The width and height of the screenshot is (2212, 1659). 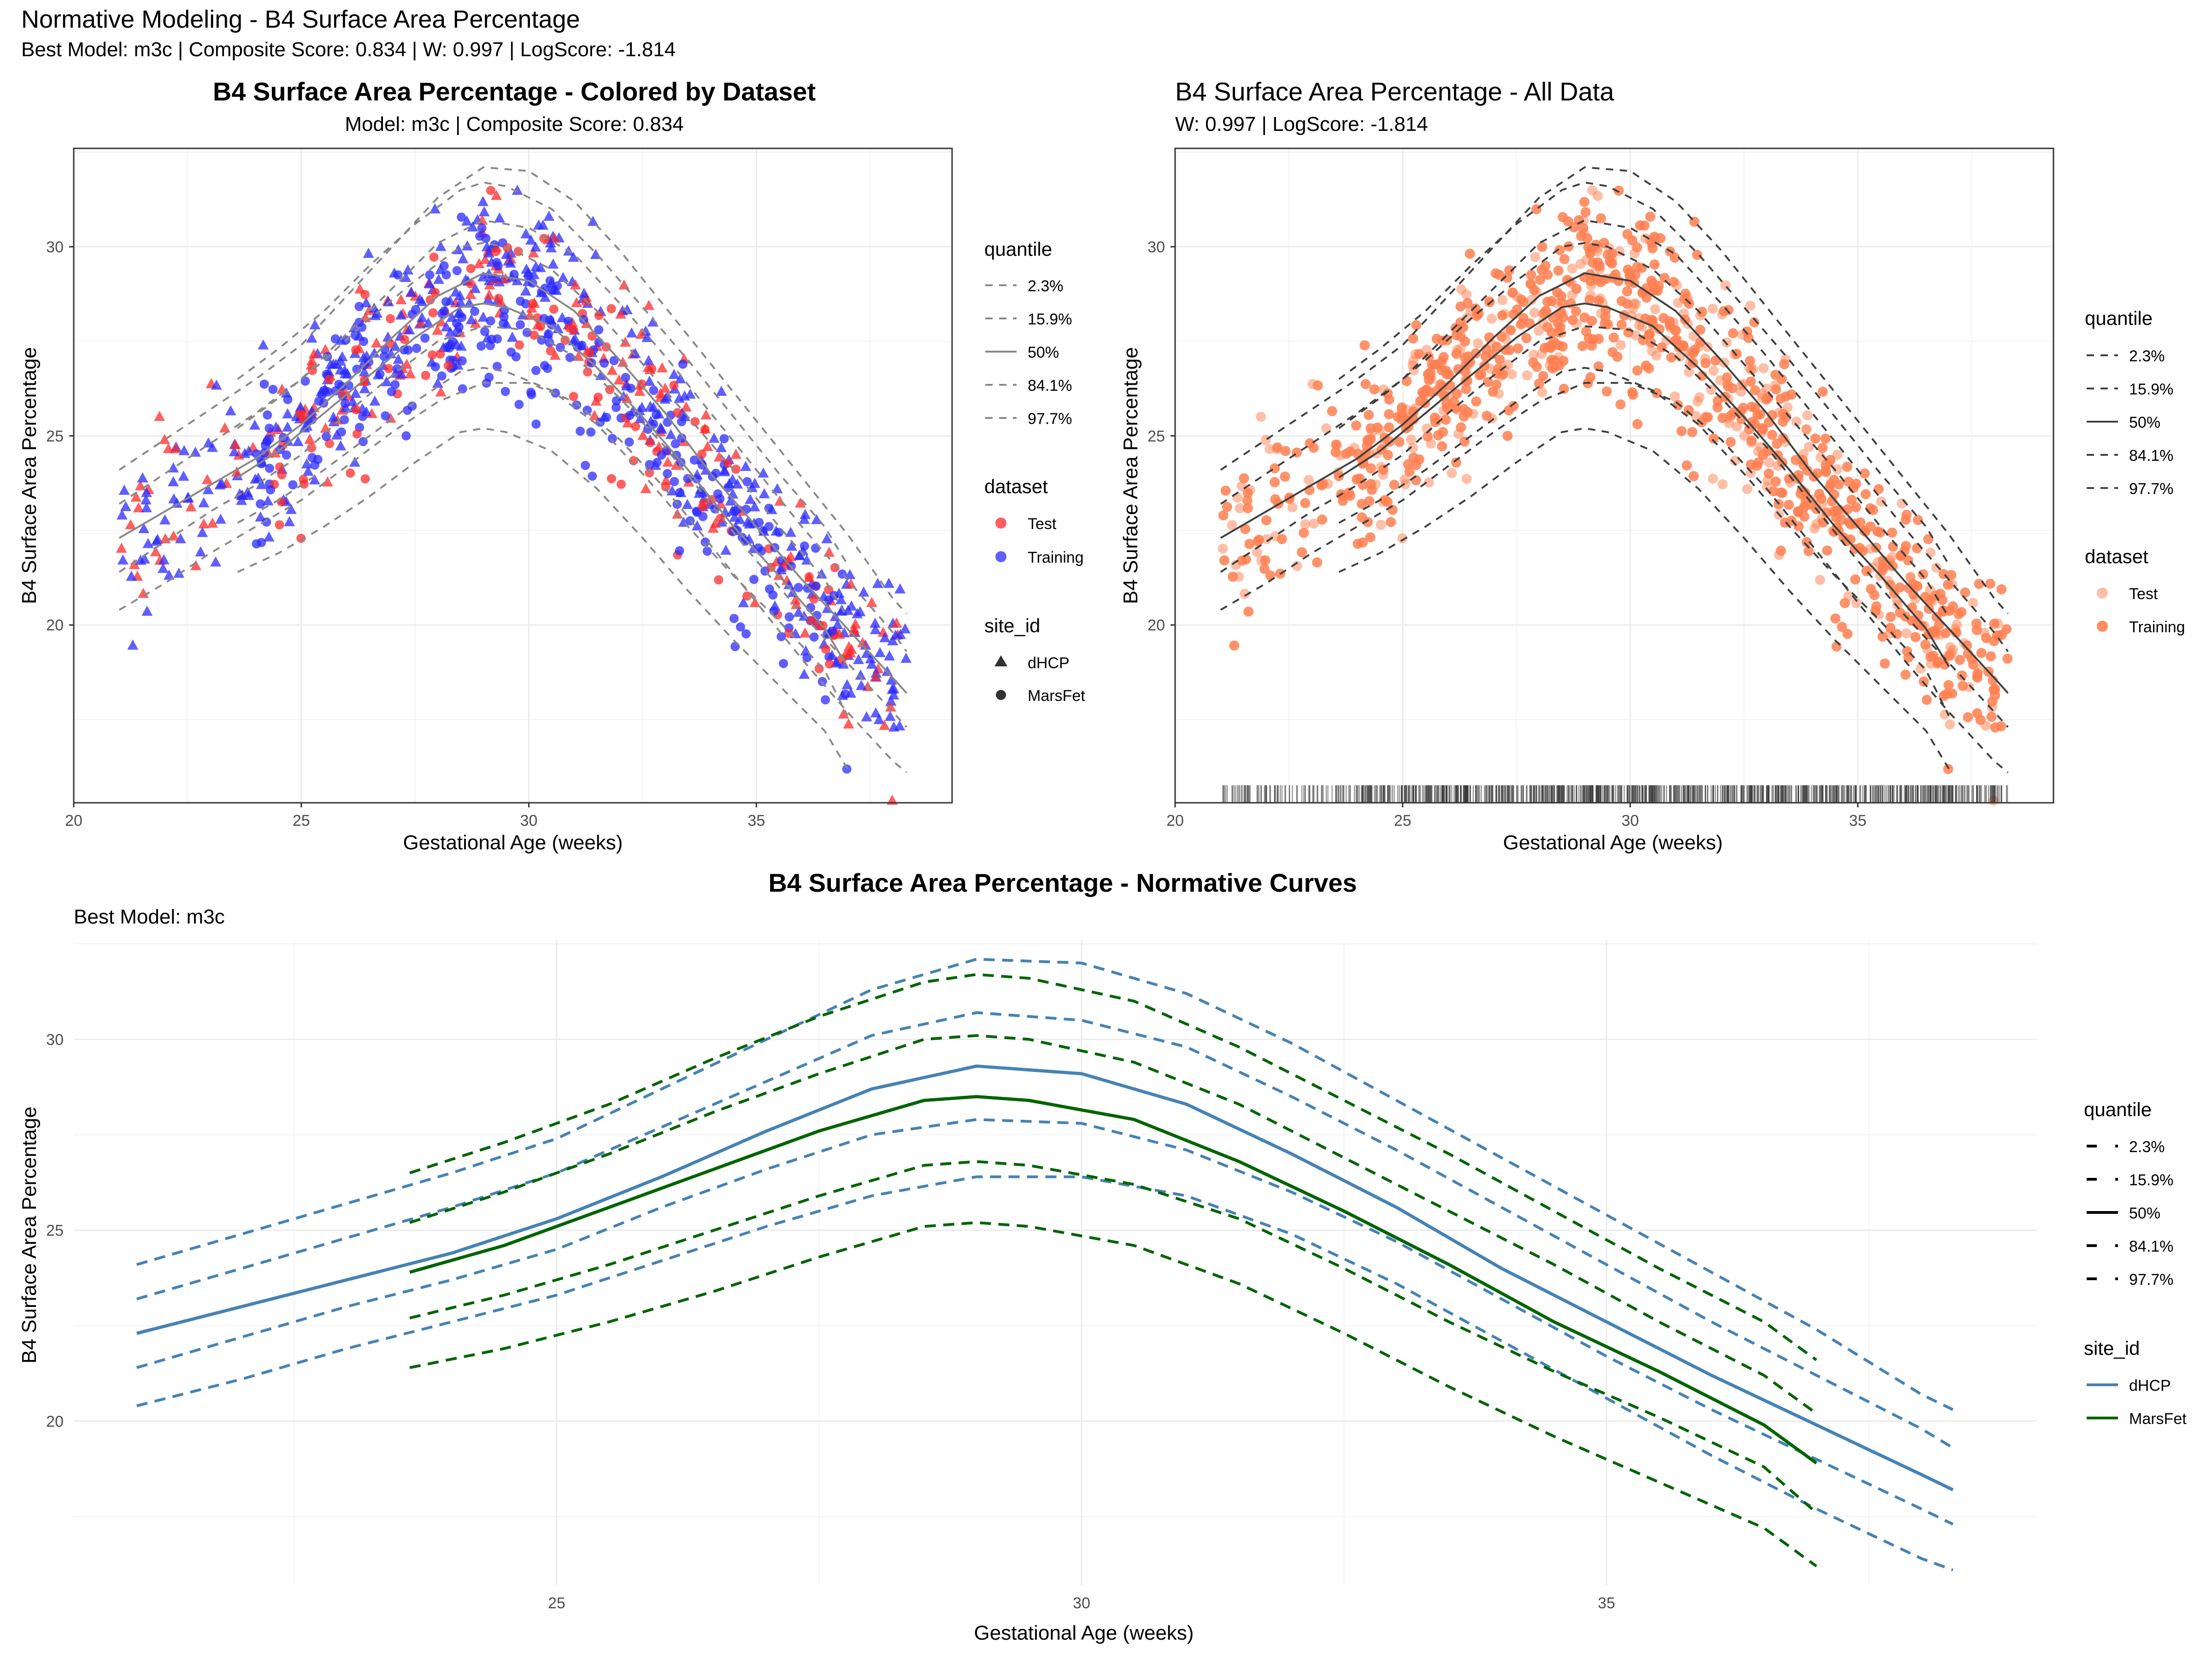 What do you see at coordinates (1000, 523) in the screenshot?
I see `legend1-test-key` at bounding box center [1000, 523].